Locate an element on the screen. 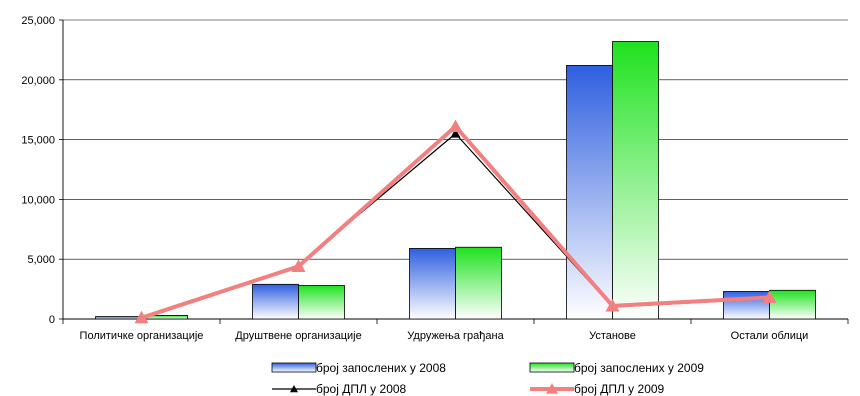 The width and height of the screenshot is (860, 396). y-tick-label: 0 is located at coordinates (52, 320).